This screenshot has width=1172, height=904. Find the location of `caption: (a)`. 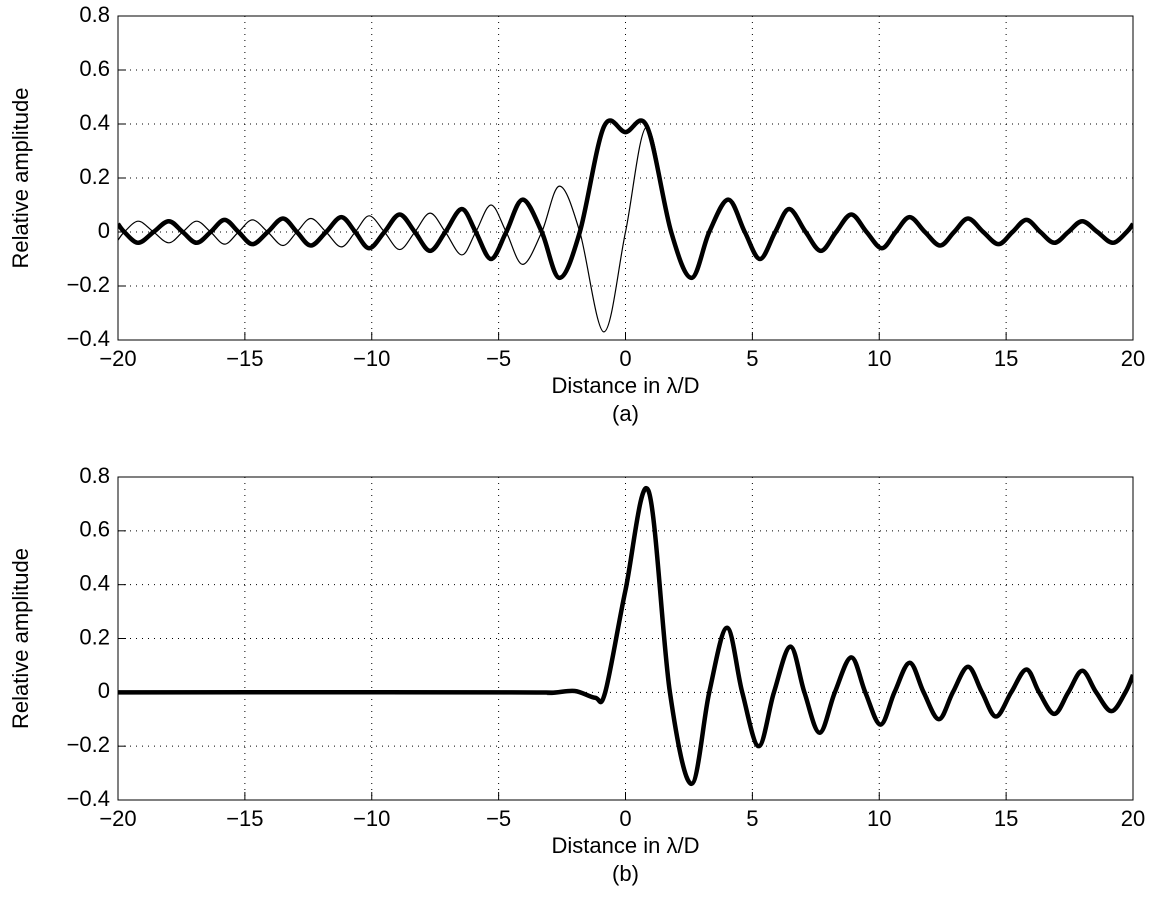

caption: (a) is located at coordinates (625, 413).